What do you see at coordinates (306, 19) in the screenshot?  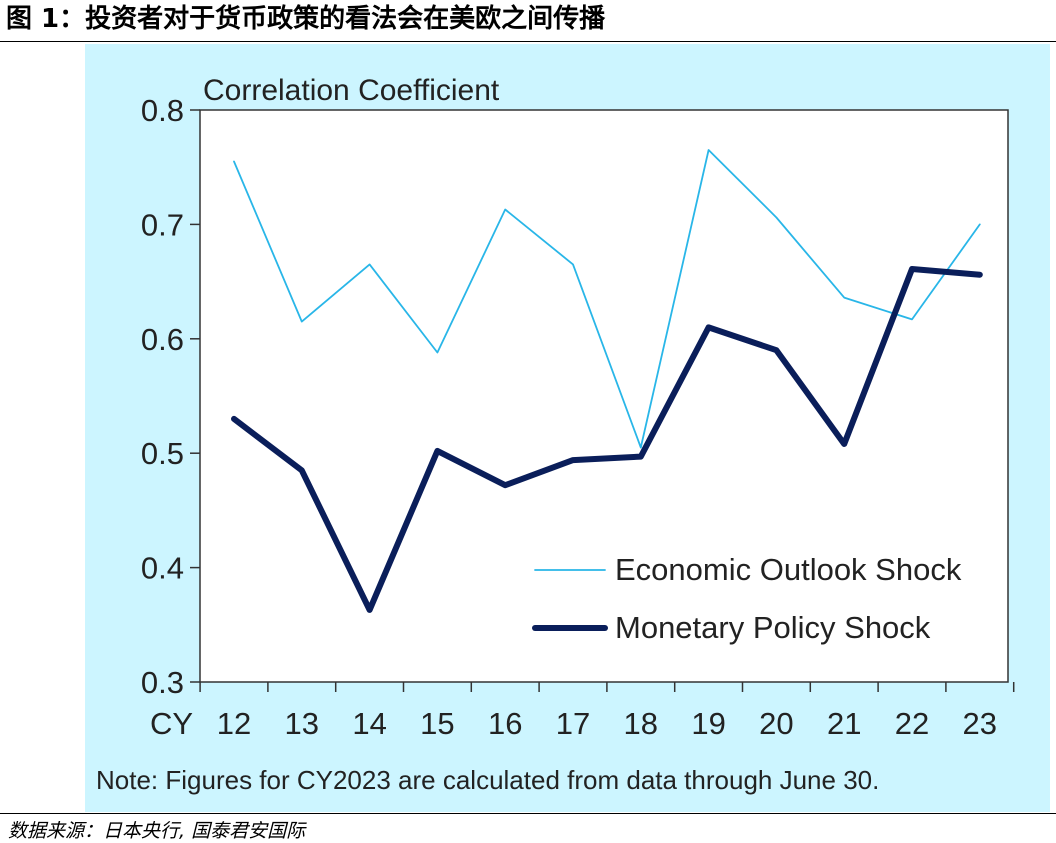 I see `figure-title: 图 1：投资者对于货币政策的看法会在美欧之间传播` at bounding box center [306, 19].